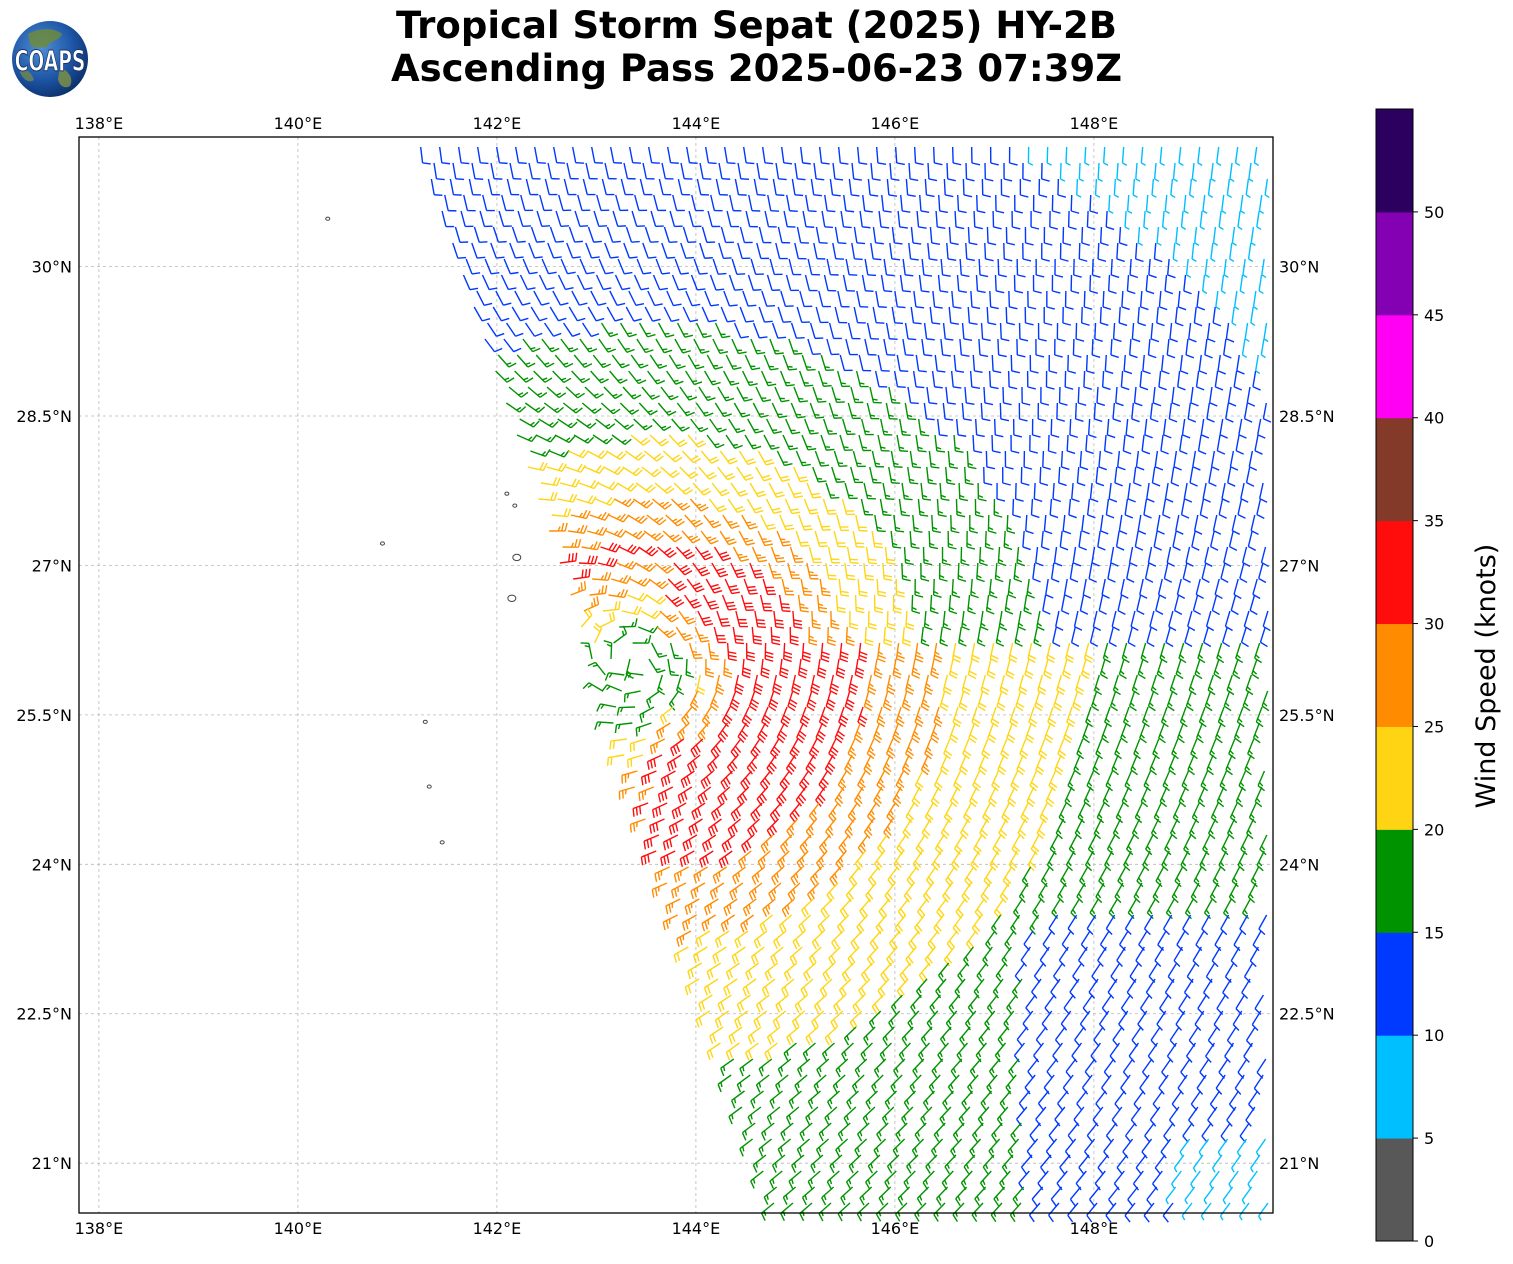  I want to click on colorbar-bin, so click(1394, 263).